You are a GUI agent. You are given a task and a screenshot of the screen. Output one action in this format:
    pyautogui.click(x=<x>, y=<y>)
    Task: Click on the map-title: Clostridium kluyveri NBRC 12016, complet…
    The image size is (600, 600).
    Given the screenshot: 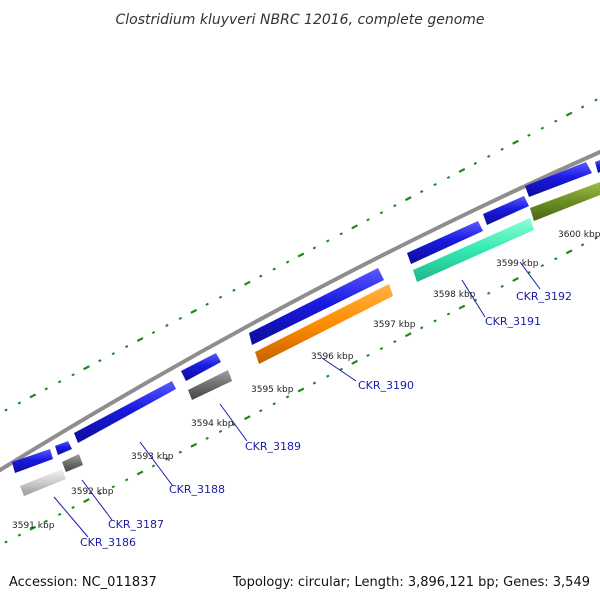 What is the action you would take?
    pyautogui.click(x=299, y=20)
    